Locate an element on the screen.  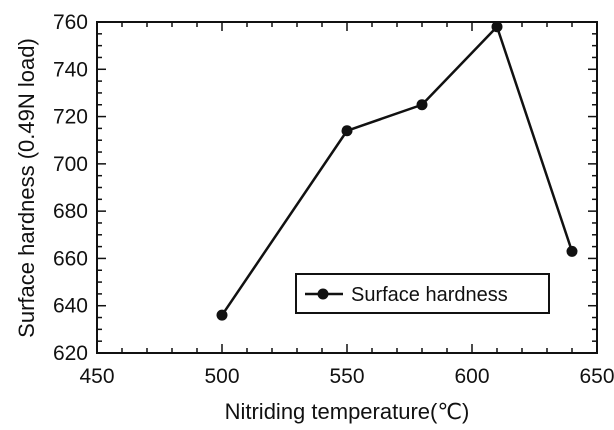
y-tick-labels: 620 640 660 680 700 720 740 760 is located at coordinates (70, 188).